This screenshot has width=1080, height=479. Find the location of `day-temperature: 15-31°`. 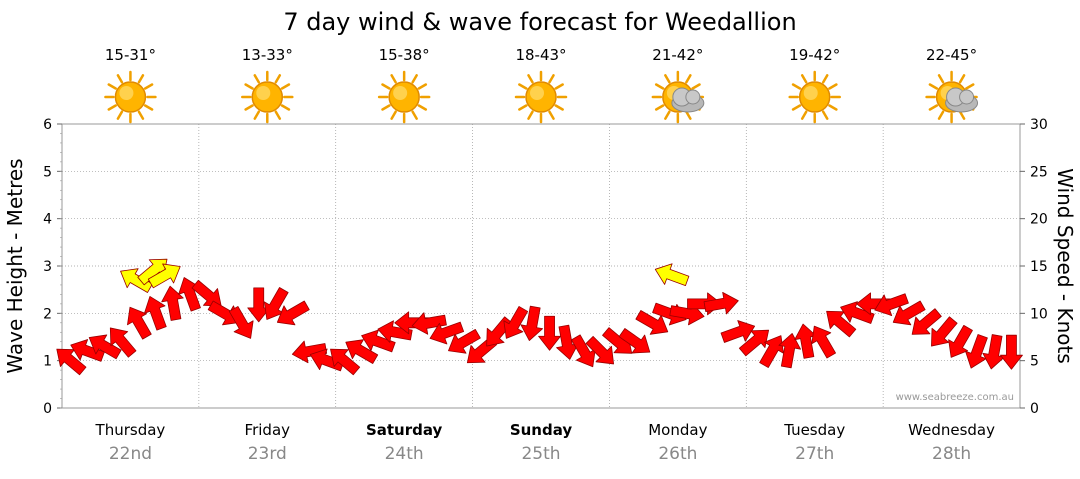

day-temperature: 15-31° is located at coordinates (130, 55).